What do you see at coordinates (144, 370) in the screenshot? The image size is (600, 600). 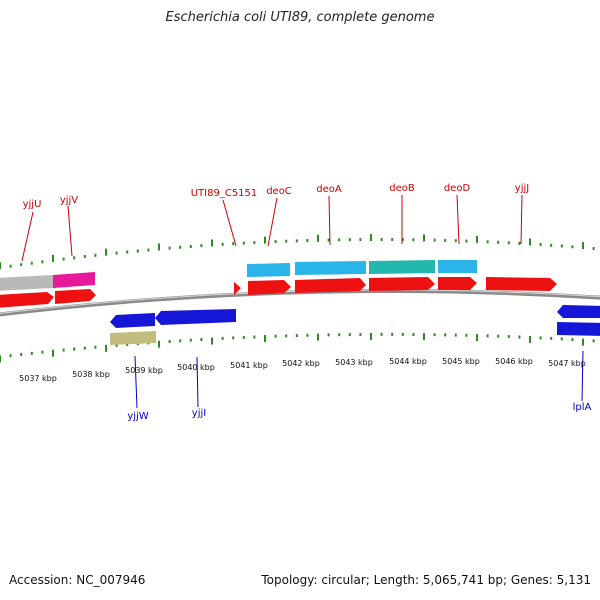 I see `scale-label: 5039 kbp` at bounding box center [144, 370].